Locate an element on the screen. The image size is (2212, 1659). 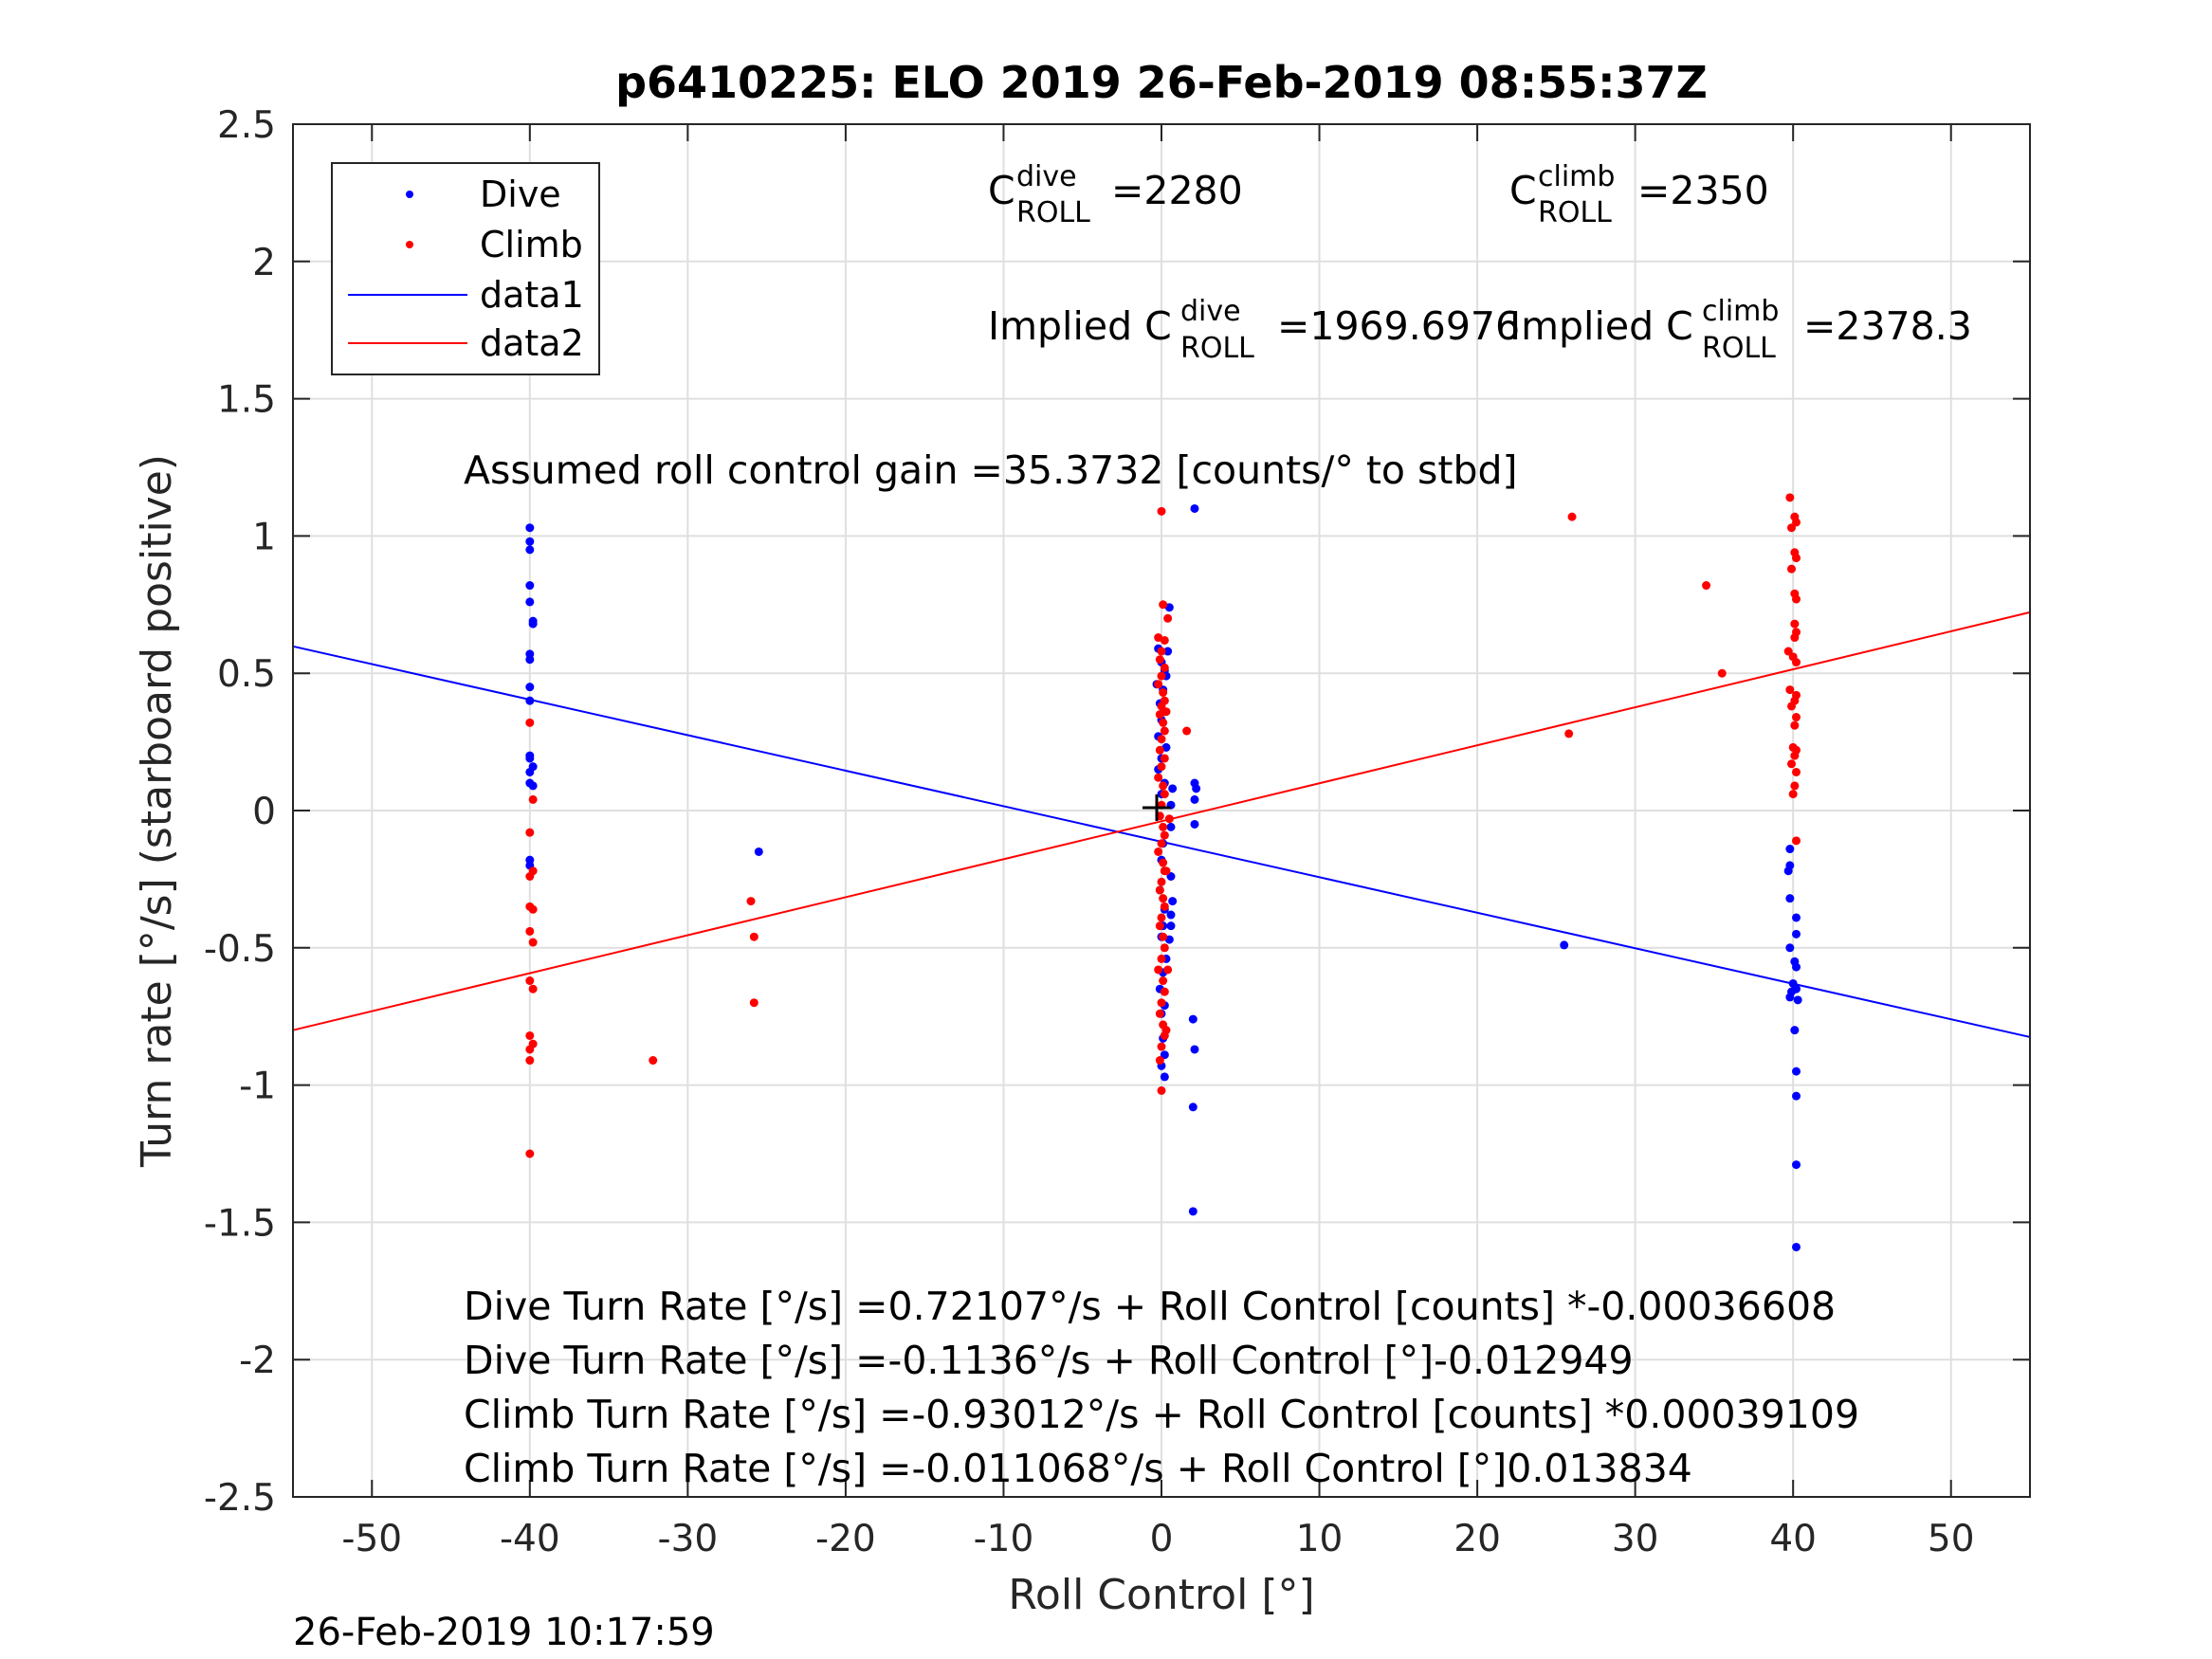
c-dive-annotation: C dive ROLL =2280 is located at coordinates (1115, 194).